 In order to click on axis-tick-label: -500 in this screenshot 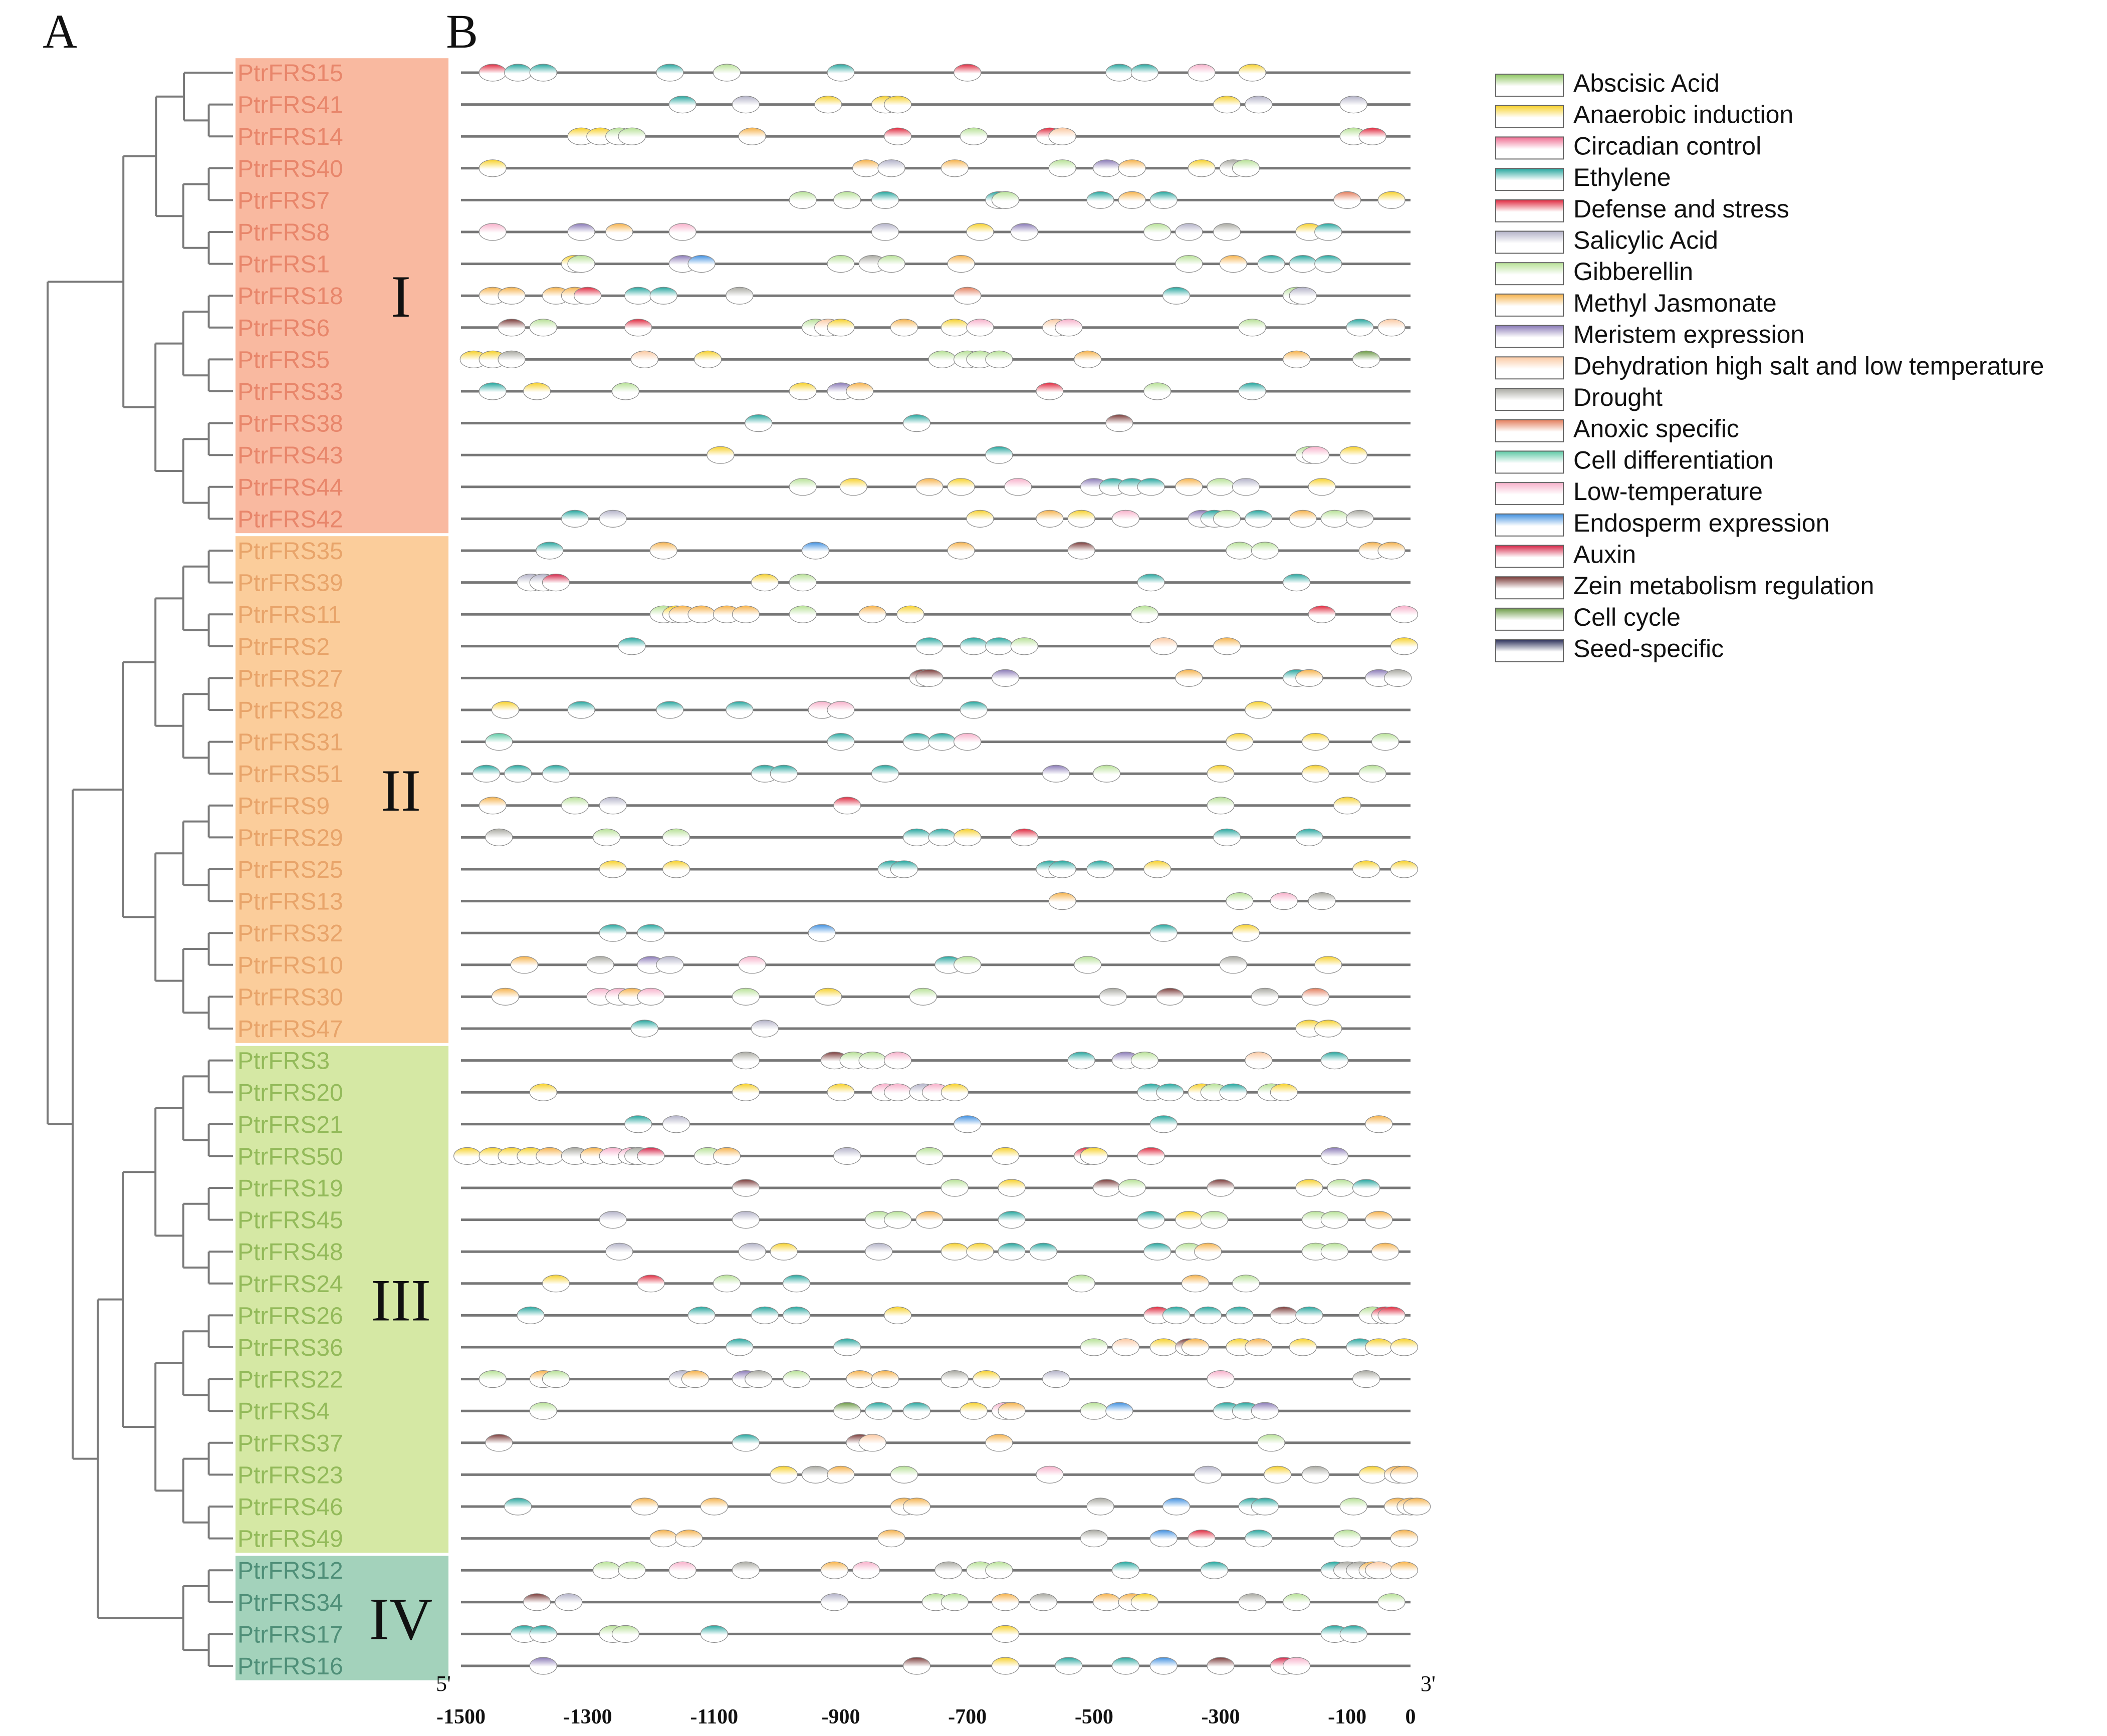, I will do `click(1094, 1716)`.